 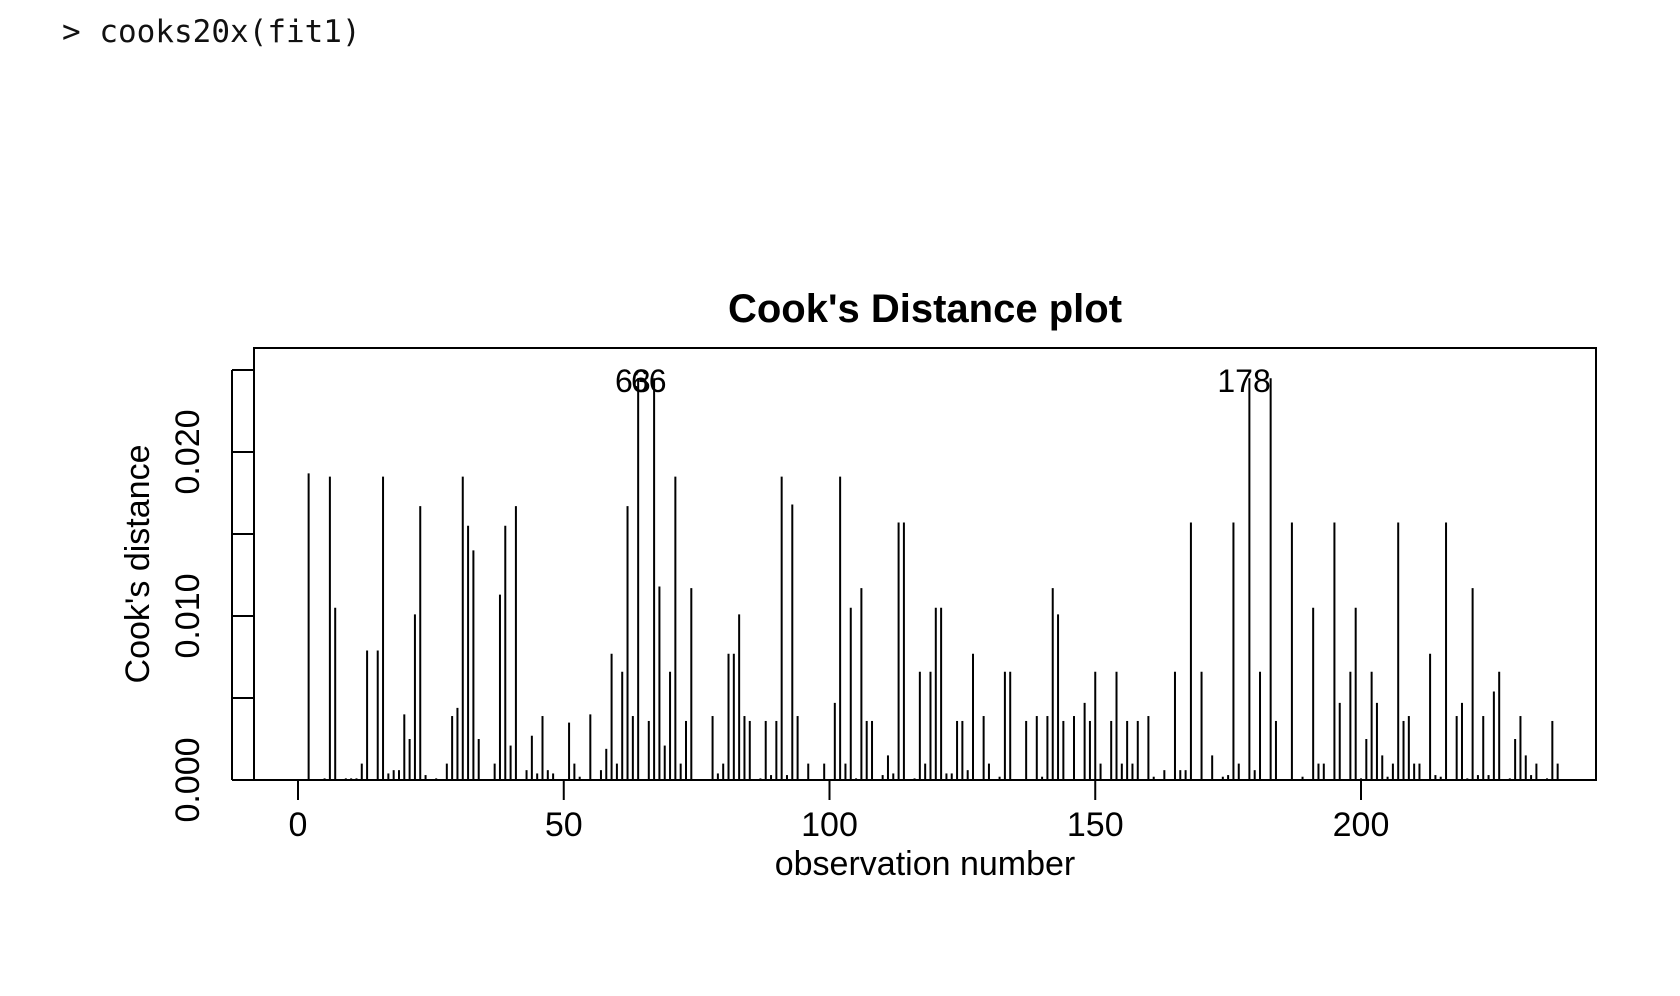 I want to click on x-tick-label: 50, so click(x=564, y=825).